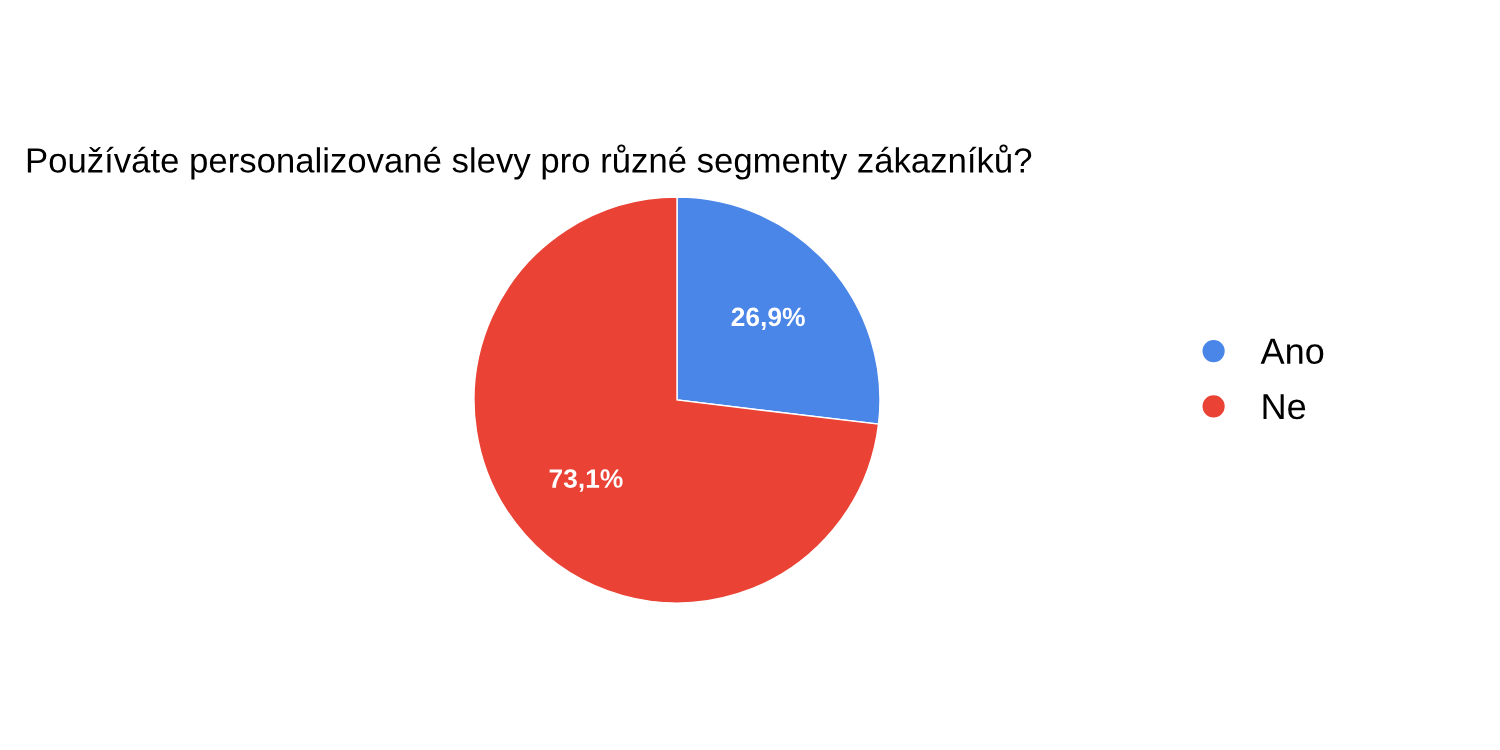 The height and width of the screenshot is (750, 1500). Describe the element at coordinates (1292, 351) in the screenshot. I see `legend-label: Ano` at that location.